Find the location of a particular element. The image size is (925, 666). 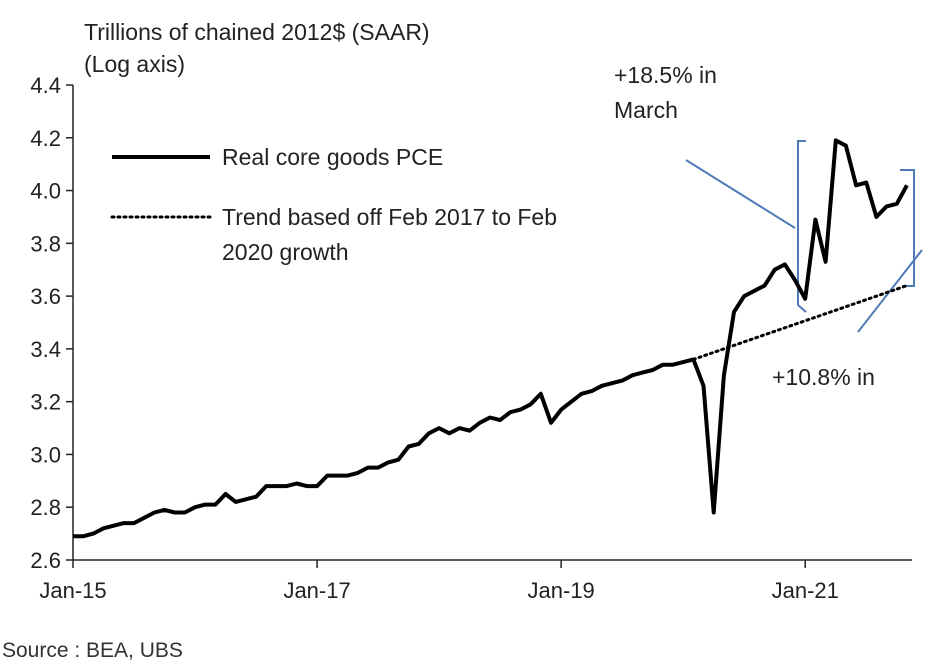

x-tick-label: Jan-19 is located at coordinates (561, 590).